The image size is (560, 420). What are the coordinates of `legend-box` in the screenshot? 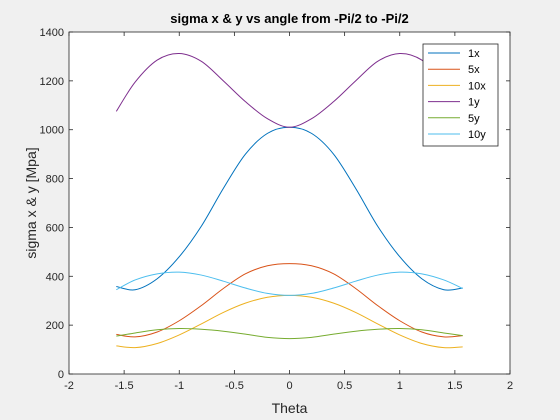 It's located at (460, 95).